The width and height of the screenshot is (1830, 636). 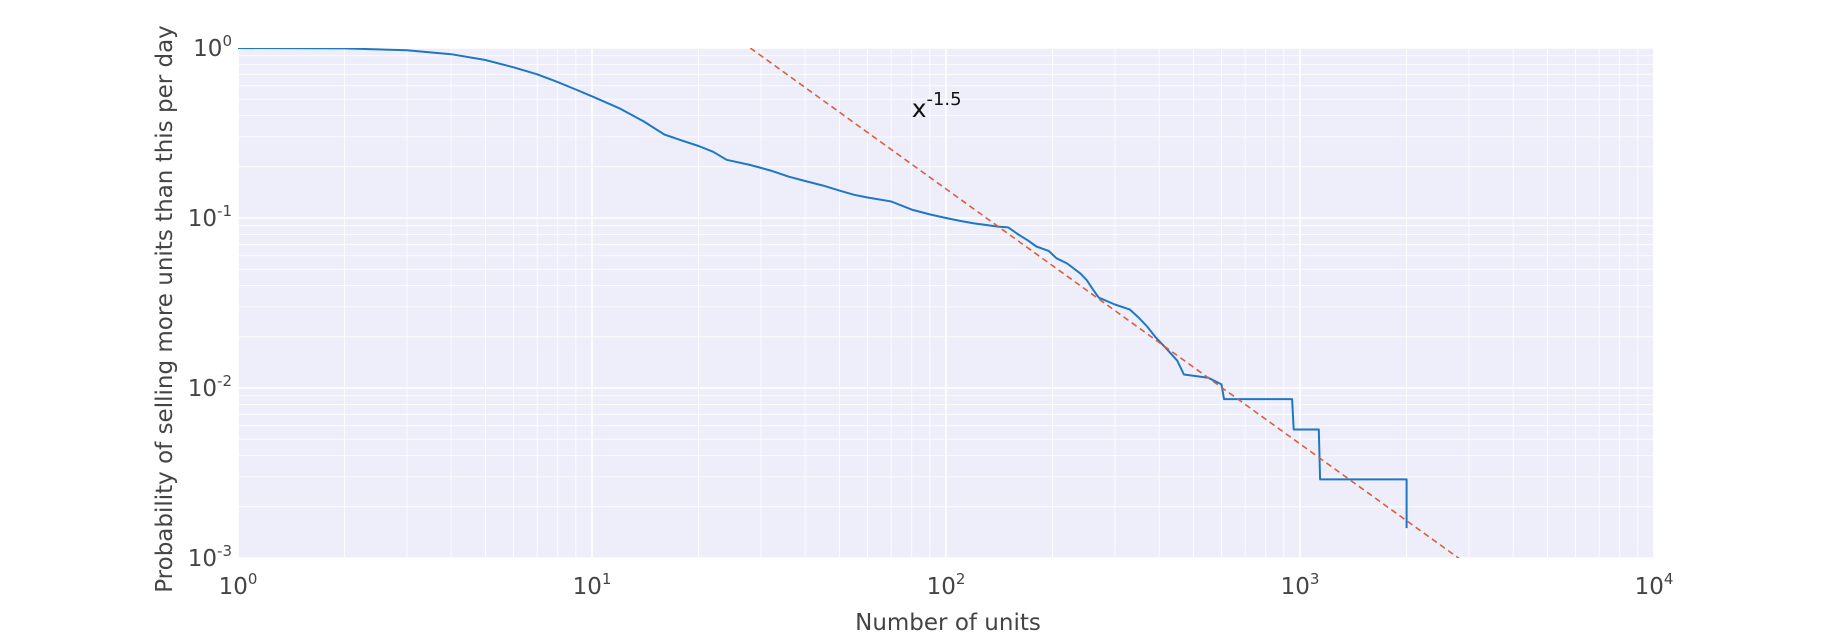 What do you see at coordinates (210, 302) in the screenshot?
I see `y-tick-labels: 10⁰ 10⁻¹ 10⁻² 10⁻³` at bounding box center [210, 302].